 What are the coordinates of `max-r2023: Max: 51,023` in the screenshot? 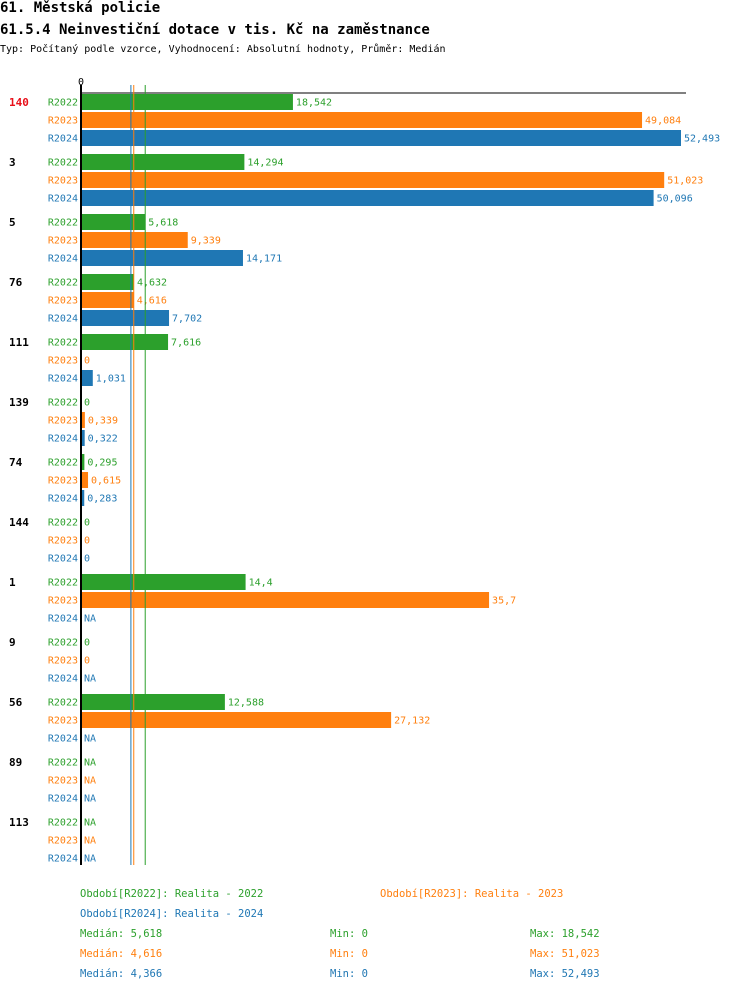 It's located at (565, 954).